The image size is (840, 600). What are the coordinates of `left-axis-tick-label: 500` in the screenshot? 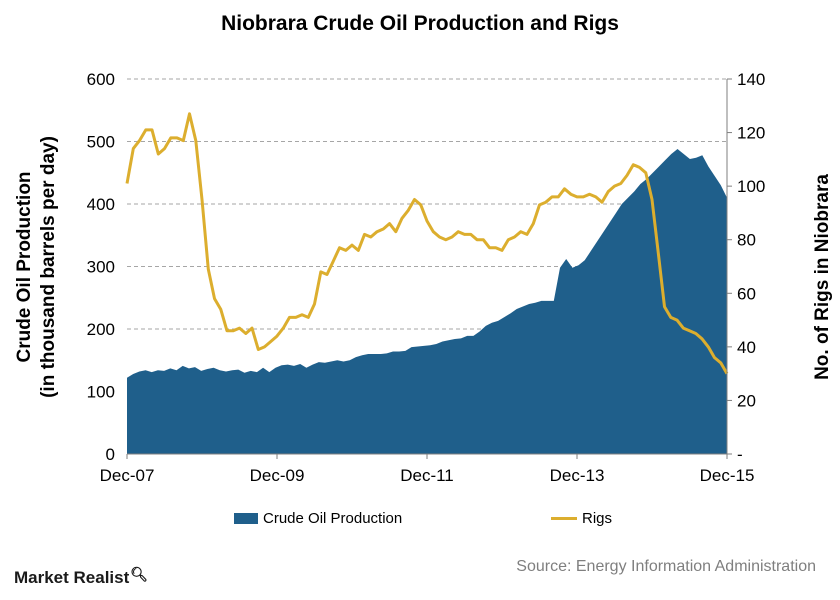 It's located at (101, 142).